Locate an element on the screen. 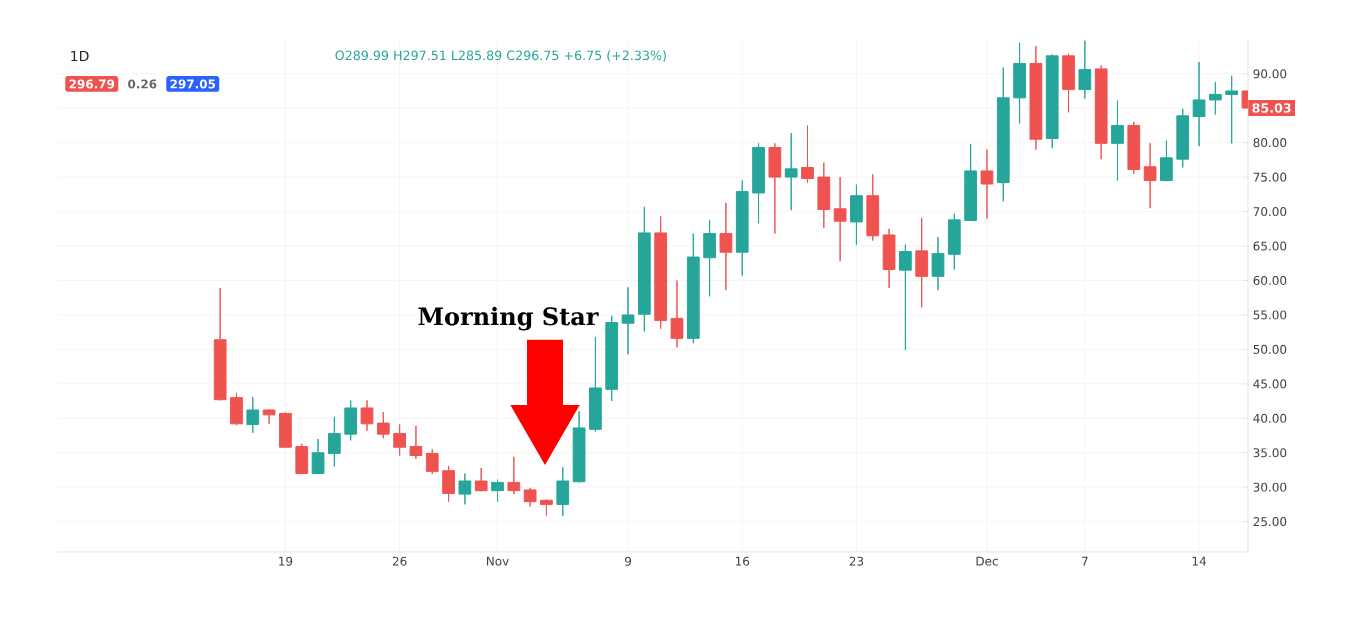 The width and height of the screenshot is (1366, 624). x-tick-label: 7 is located at coordinates (1085, 561).